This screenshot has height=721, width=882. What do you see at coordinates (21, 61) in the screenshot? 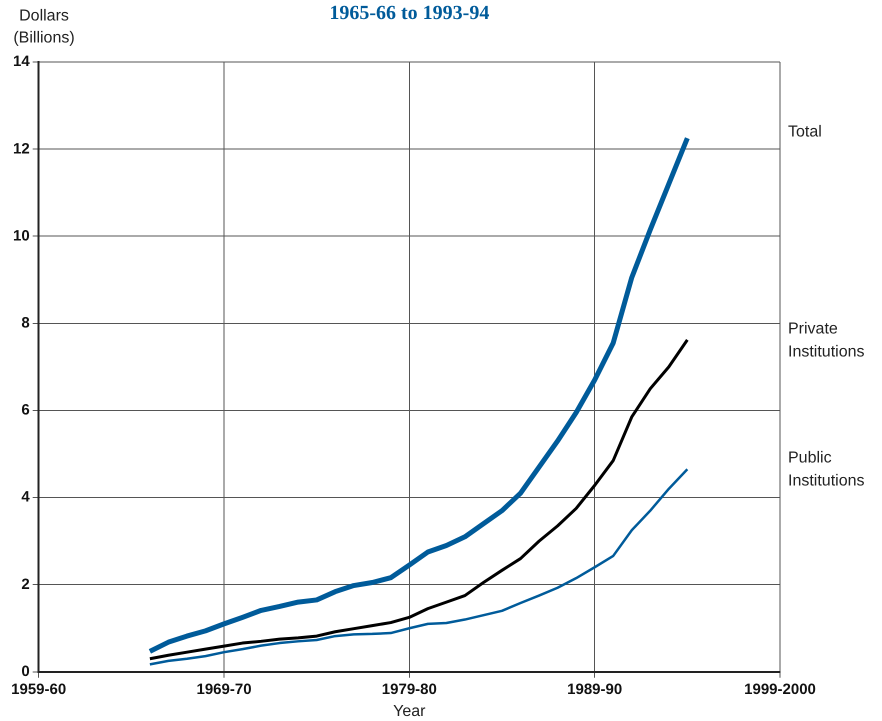
I see `y-tick-label: 14` at bounding box center [21, 61].